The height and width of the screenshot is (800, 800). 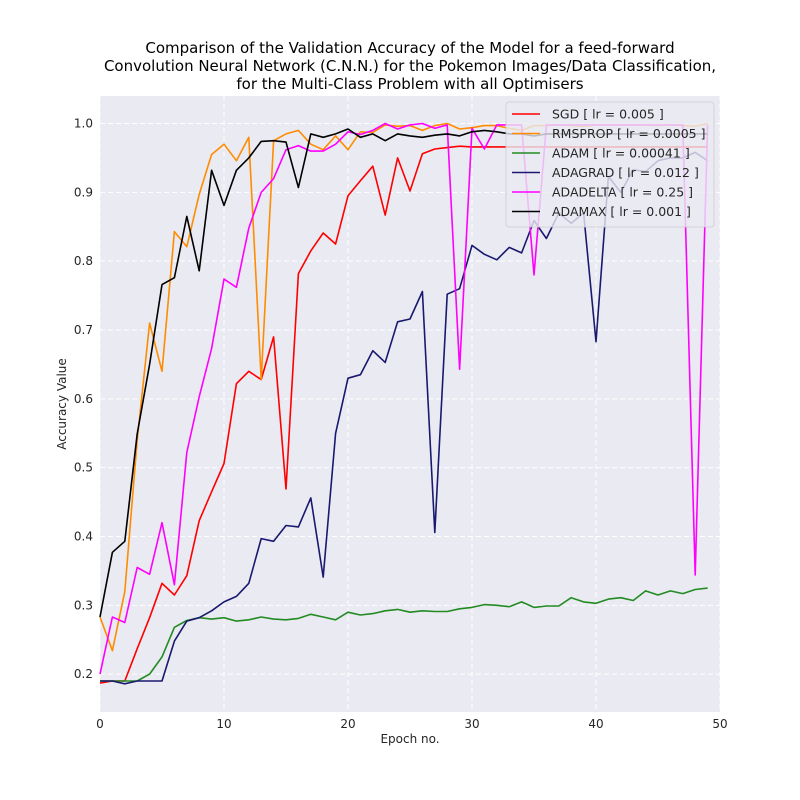 I want to click on y-tick-label: 0.2, so click(x=83, y=674).